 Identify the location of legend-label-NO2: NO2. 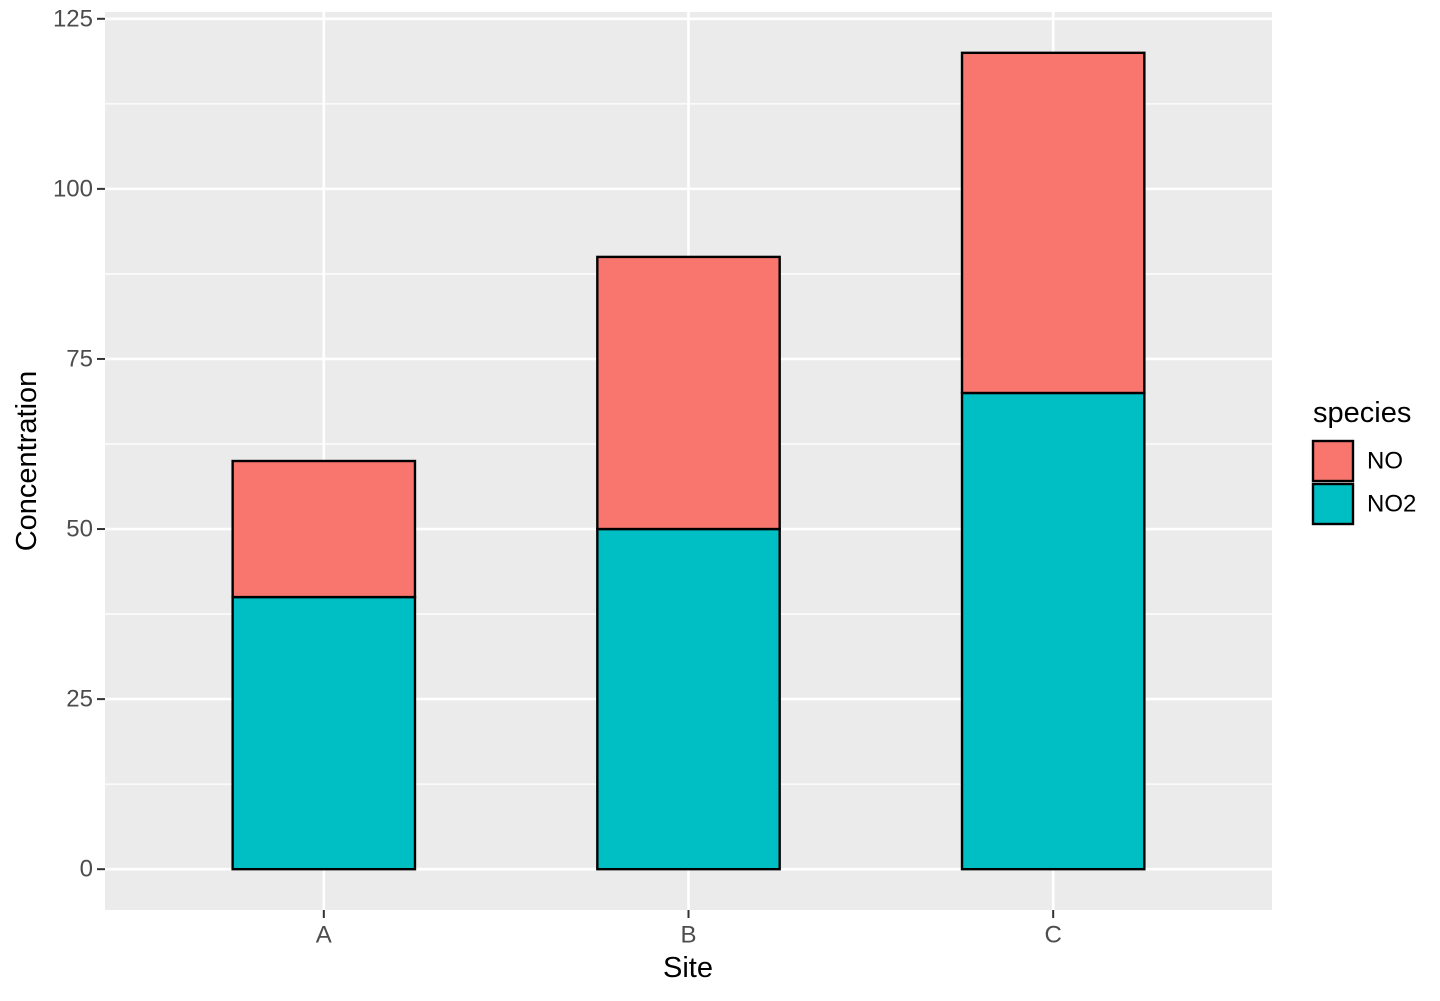
(1391, 504).